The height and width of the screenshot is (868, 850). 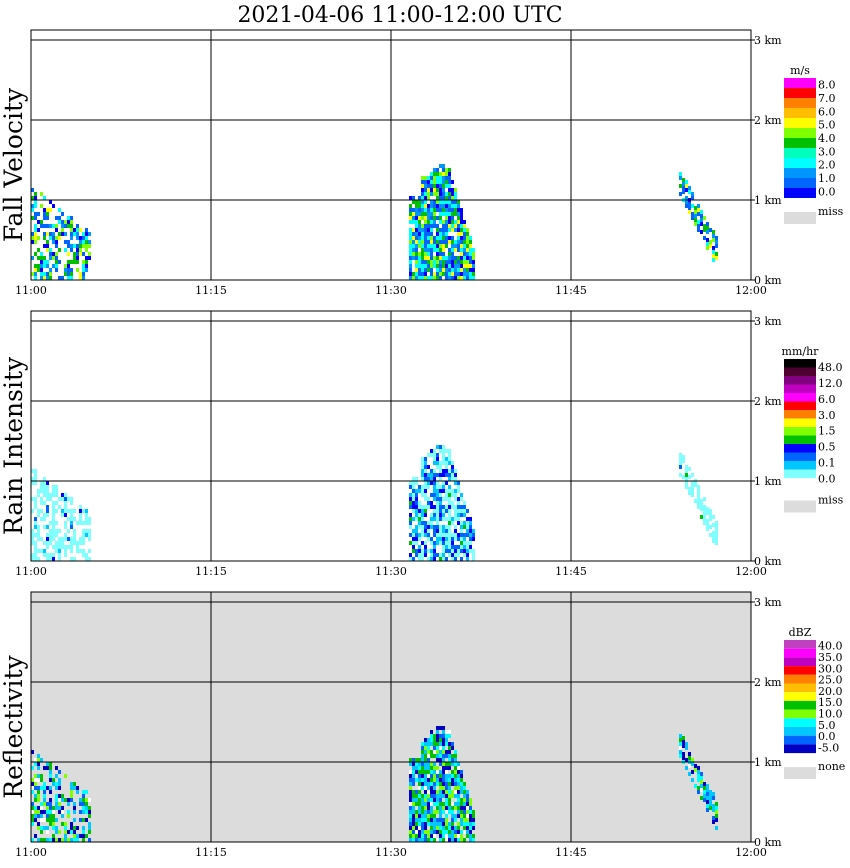 What do you see at coordinates (442, 222) in the screenshot?
I see `echo-region` at bounding box center [442, 222].